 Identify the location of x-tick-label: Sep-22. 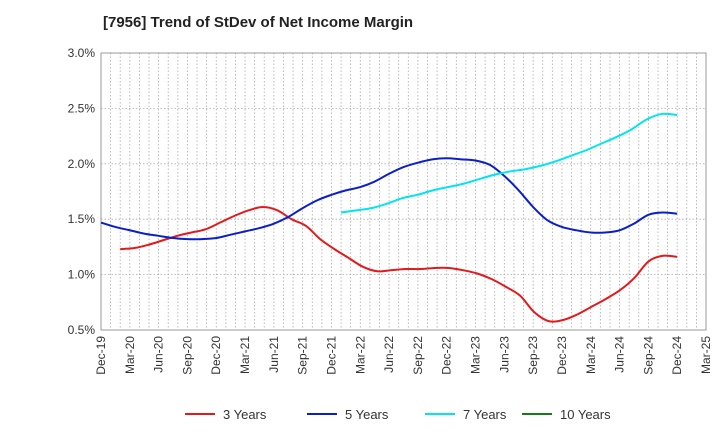
(418, 355).